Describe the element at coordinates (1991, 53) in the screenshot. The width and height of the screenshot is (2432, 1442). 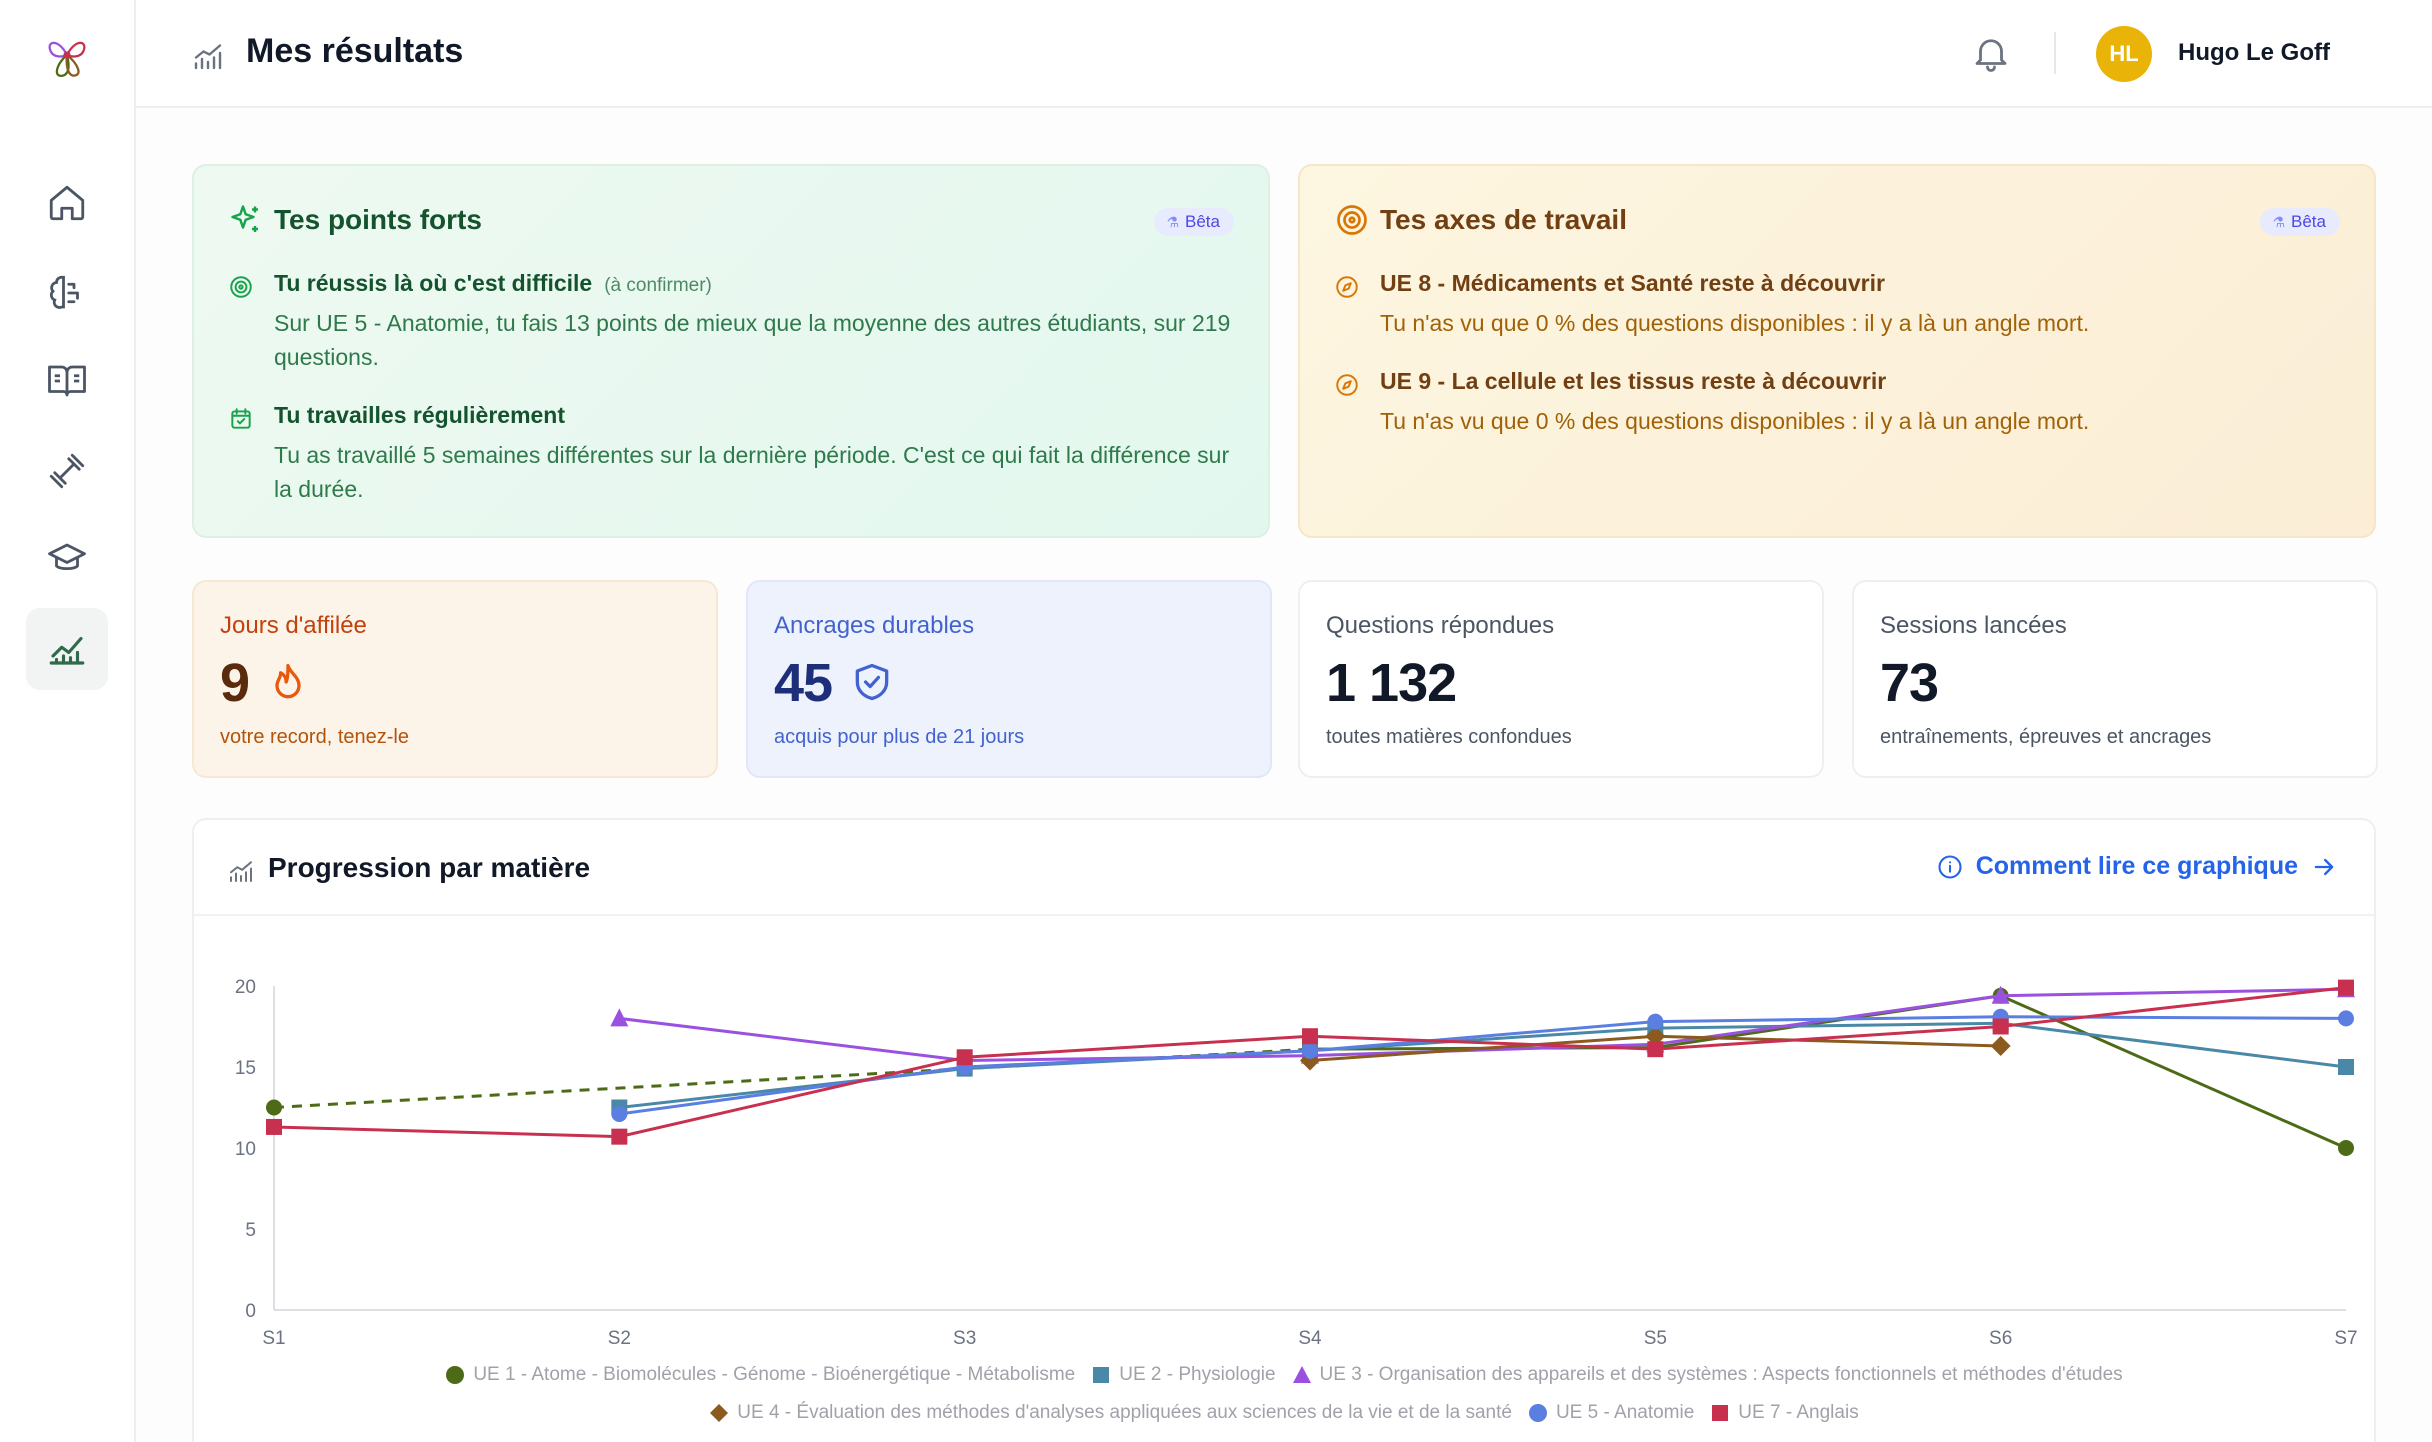
I see `bell-icon` at that location.